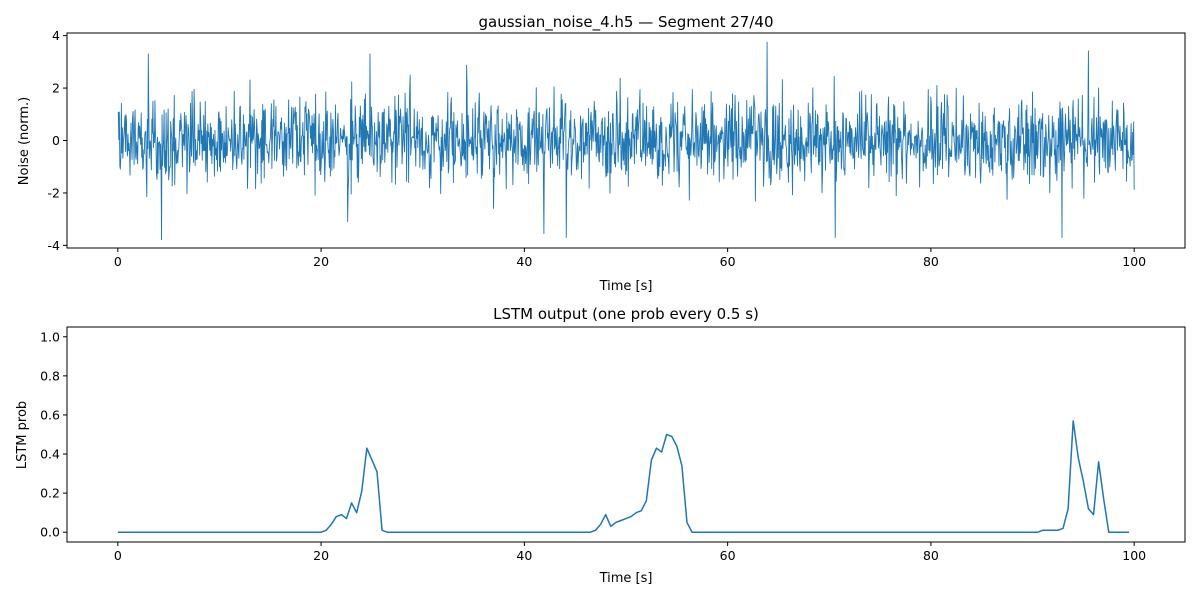  I want to click on lstm-y-tick-label: 0.0, so click(50, 532).